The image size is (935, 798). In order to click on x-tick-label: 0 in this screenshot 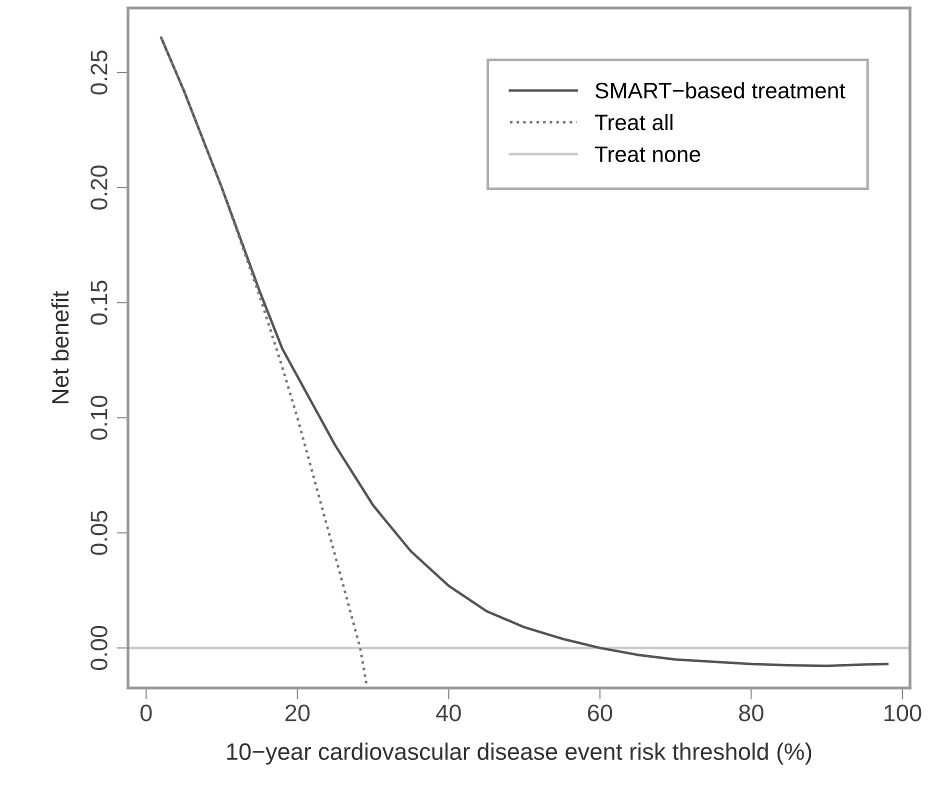, I will do `click(146, 713)`.